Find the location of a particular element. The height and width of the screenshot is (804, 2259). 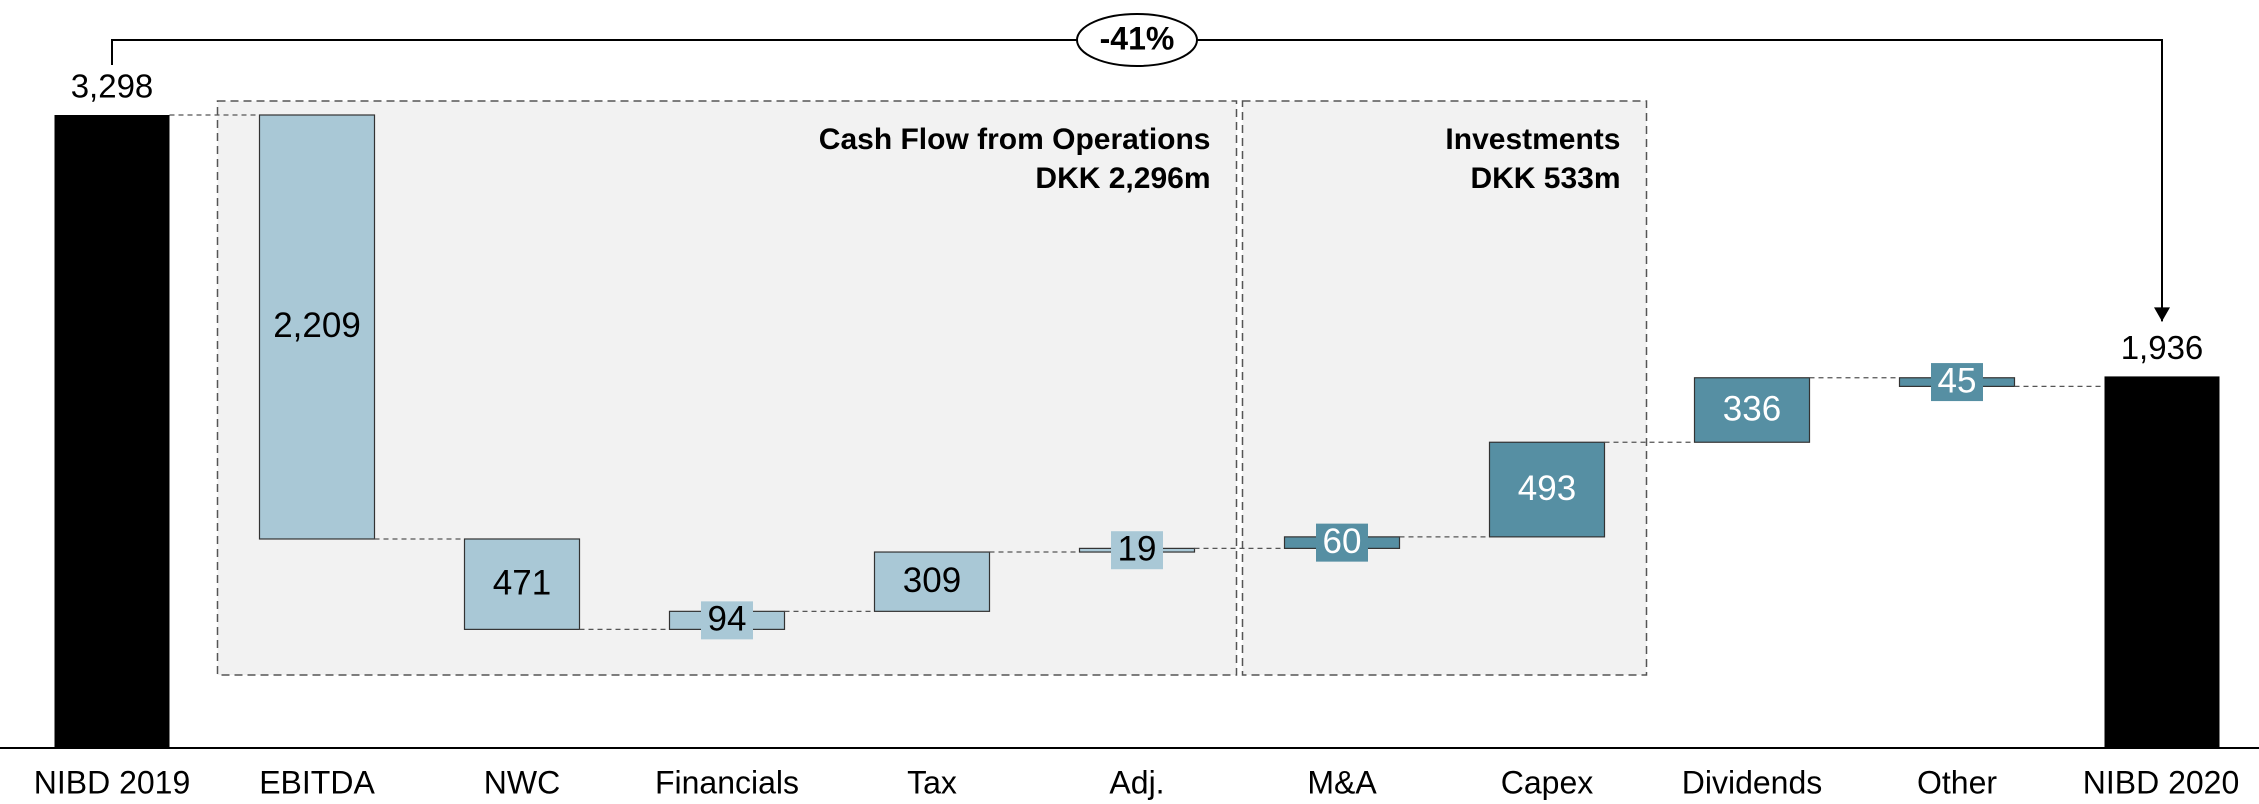

group-subtitle: DKK 2,296m is located at coordinates (1122, 178).